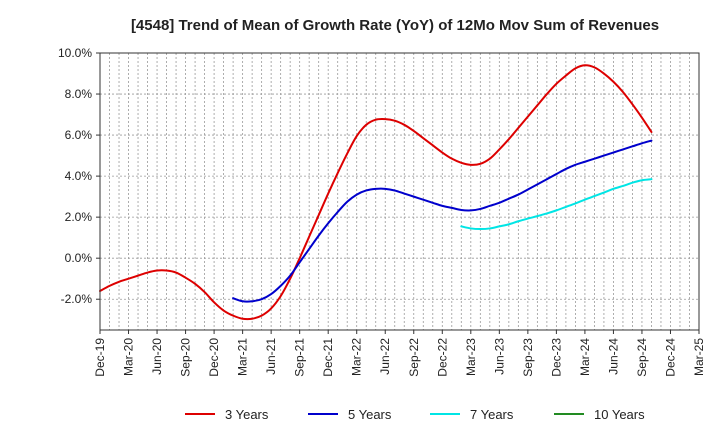 This screenshot has width=720, height=440. What do you see at coordinates (328, 357) in the screenshot?
I see `x-tick-label: Dec-21` at bounding box center [328, 357].